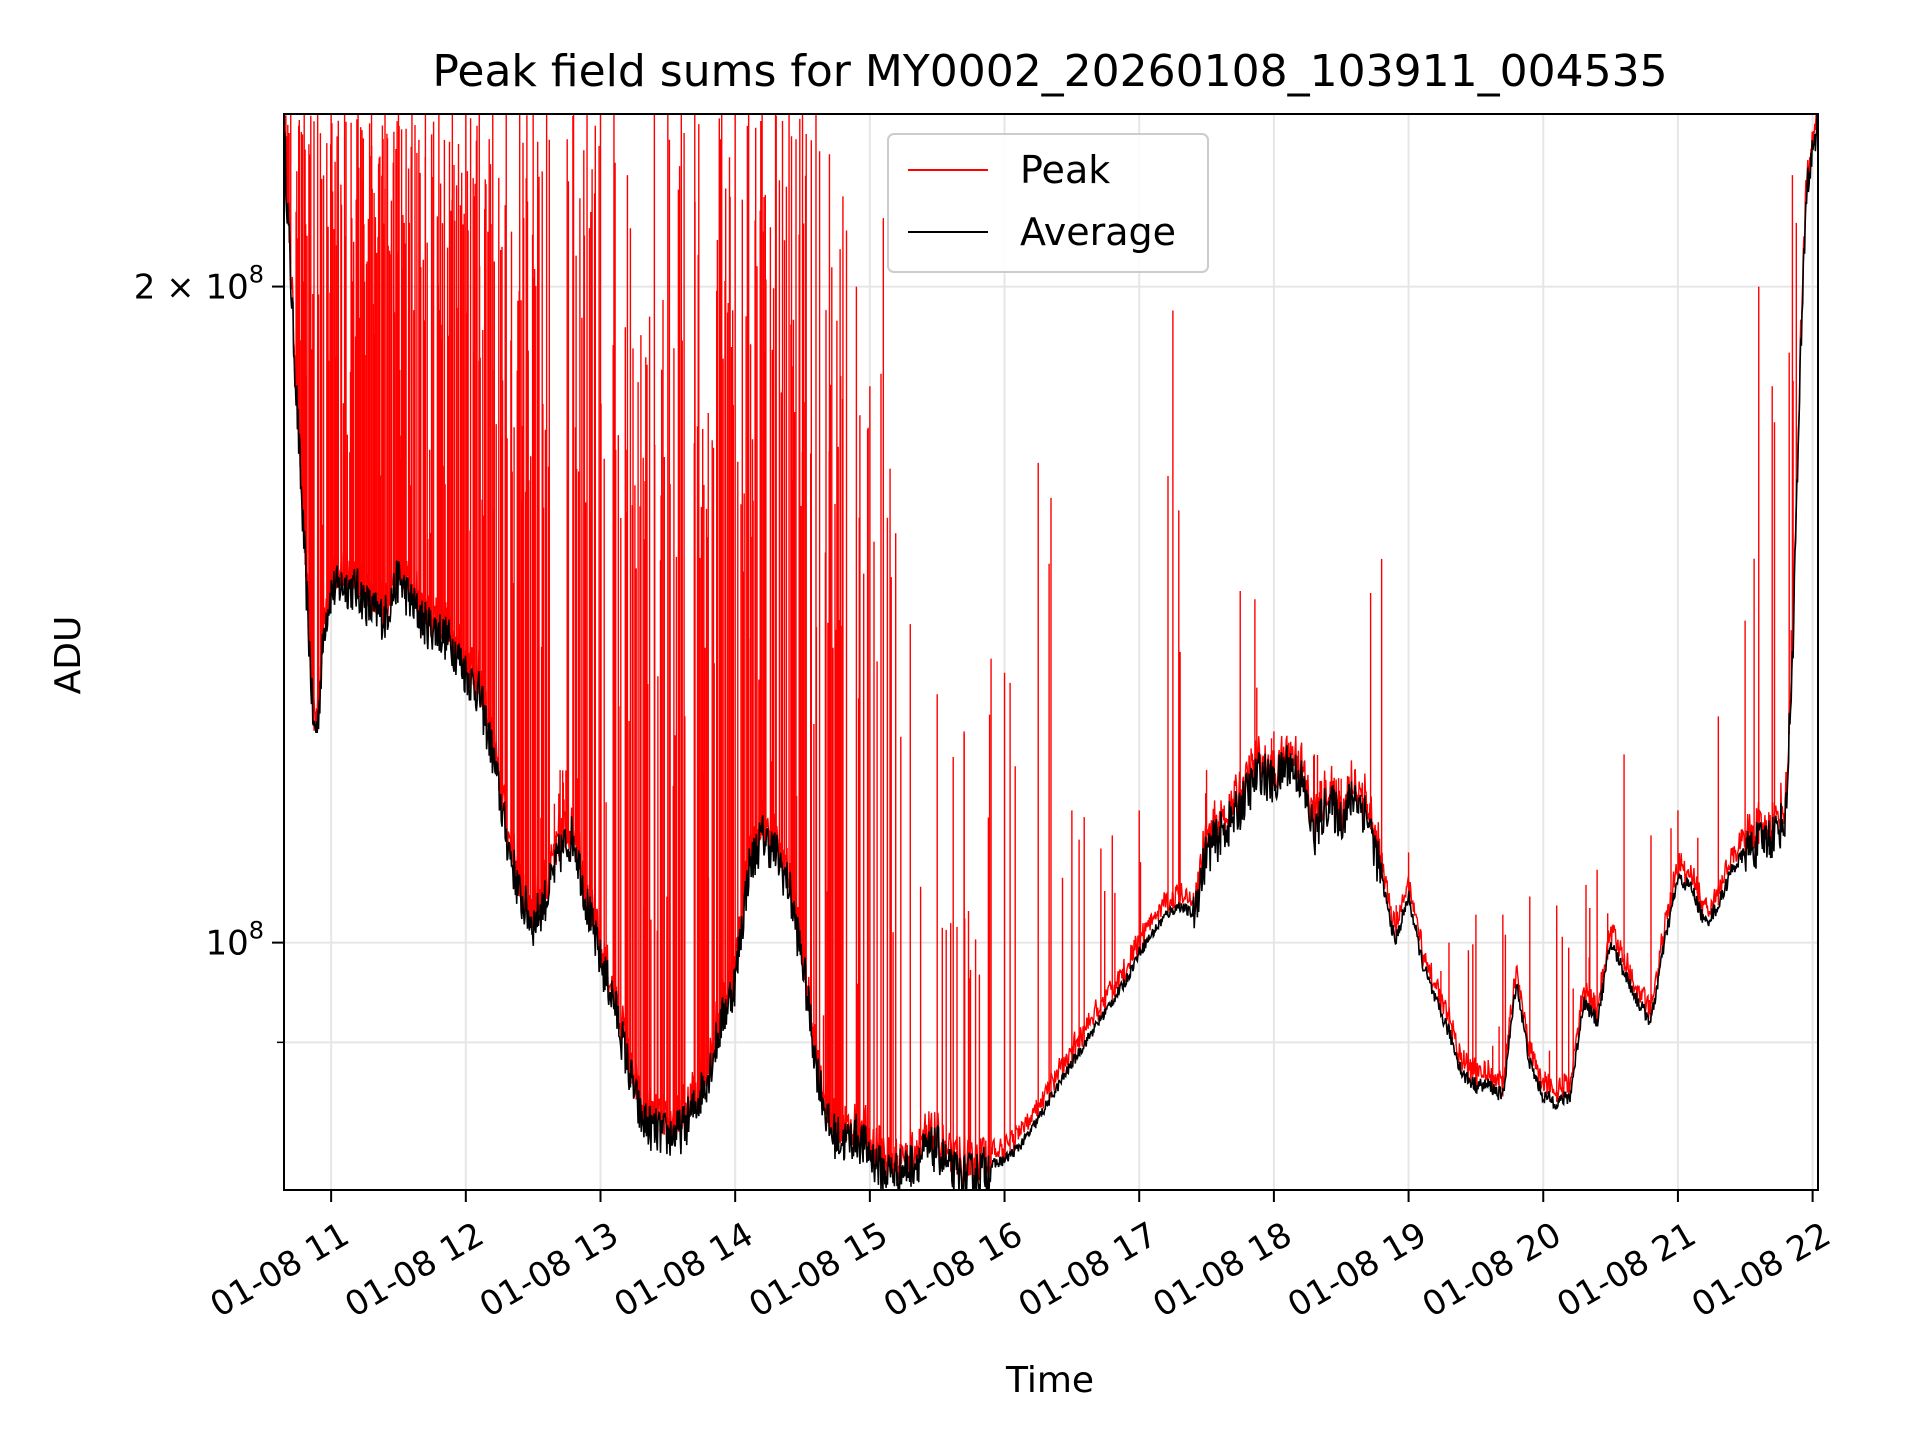  What do you see at coordinates (1065, 170) in the screenshot?
I see `legend-label-peak: Peak` at bounding box center [1065, 170].